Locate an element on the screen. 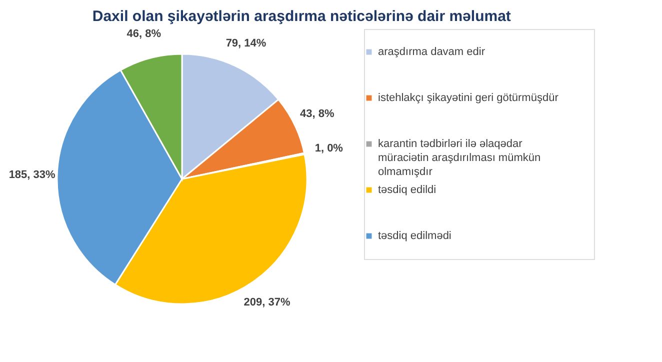 This screenshot has width=662, height=362. legend-label: istehlakçı şikayətini geri götürmüşdür is located at coordinates (468, 98).